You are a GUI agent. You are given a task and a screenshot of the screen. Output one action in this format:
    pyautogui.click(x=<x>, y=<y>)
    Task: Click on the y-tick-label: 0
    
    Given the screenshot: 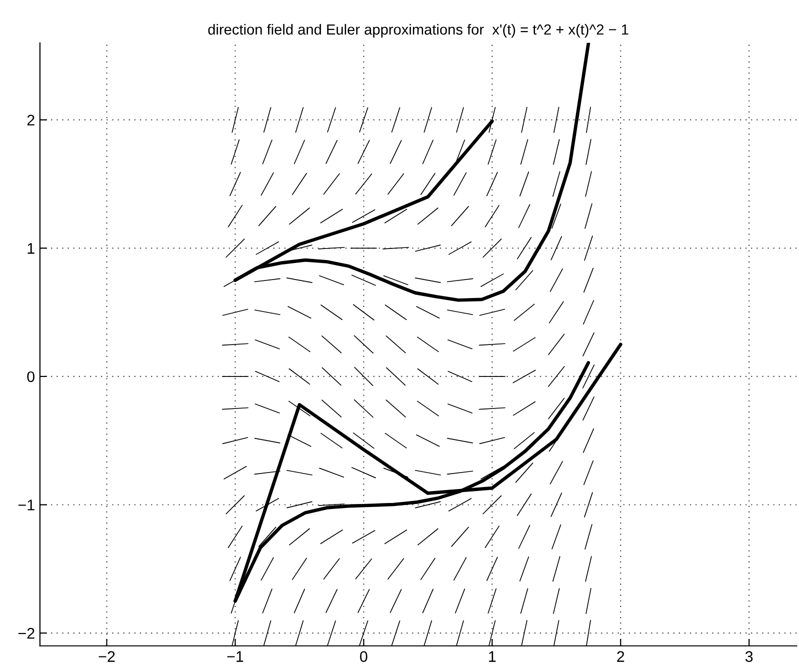 What is the action you would take?
    pyautogui.click(x=30, y=376)
    